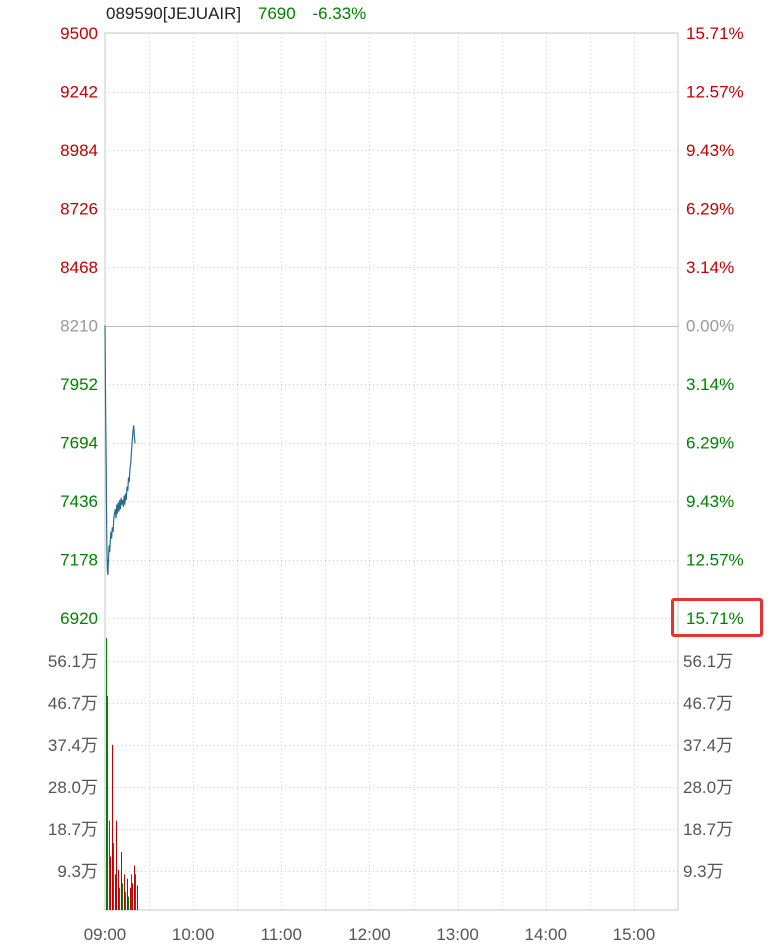 This screenshot has height=946, width=768. I want to click on volume-tick-label-left: 9.3万, so click(77, 871).